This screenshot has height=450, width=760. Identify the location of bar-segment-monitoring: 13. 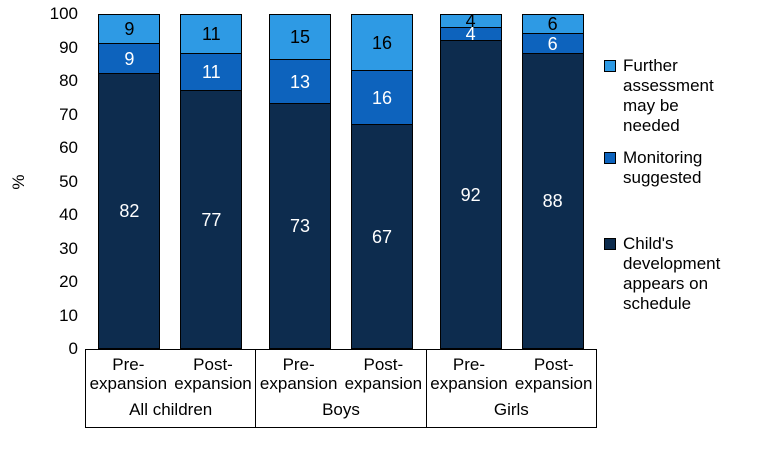
(300, 82).